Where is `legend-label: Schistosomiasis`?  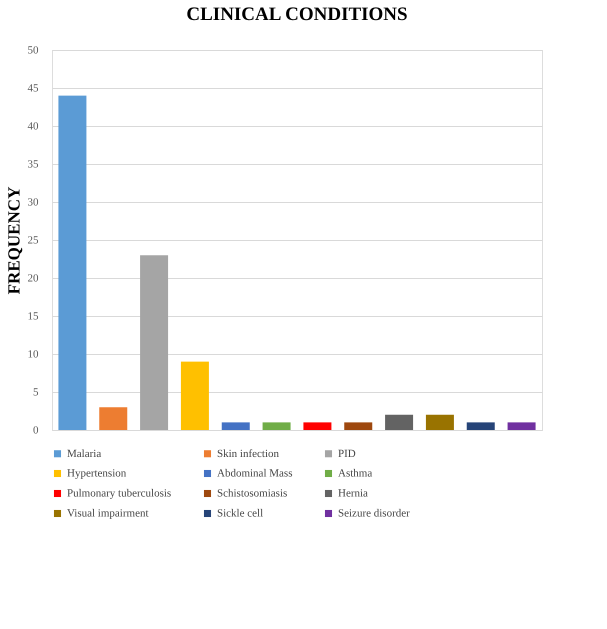
legend-label: Schistosomiasis is located at coordinates (252, 494).